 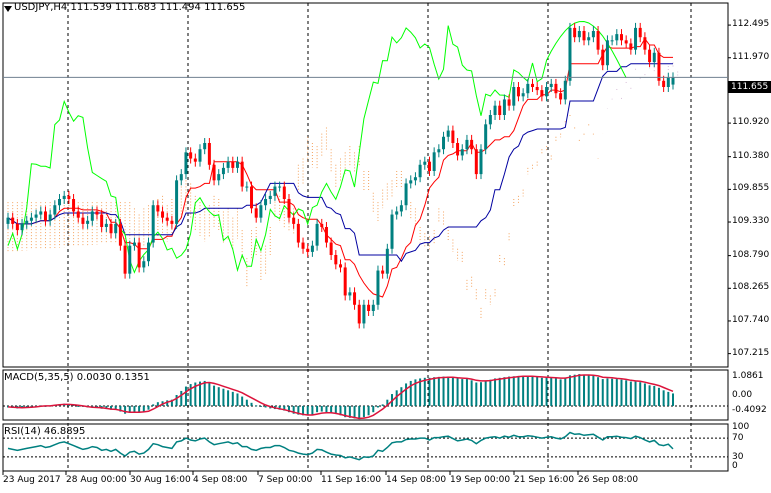 What do you see at coordinates (480, 480) in the screenshot?
I see `time-axis-label: 19 Sep 00:00` at bounding box center [480, 480].